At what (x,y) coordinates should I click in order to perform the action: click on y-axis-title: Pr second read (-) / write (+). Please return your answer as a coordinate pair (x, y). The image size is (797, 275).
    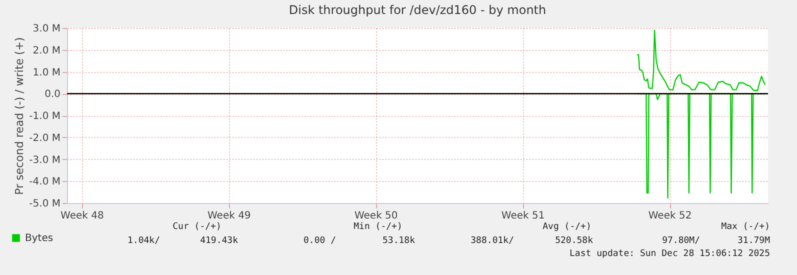
    Looking at the image, I should click on (19, 116).